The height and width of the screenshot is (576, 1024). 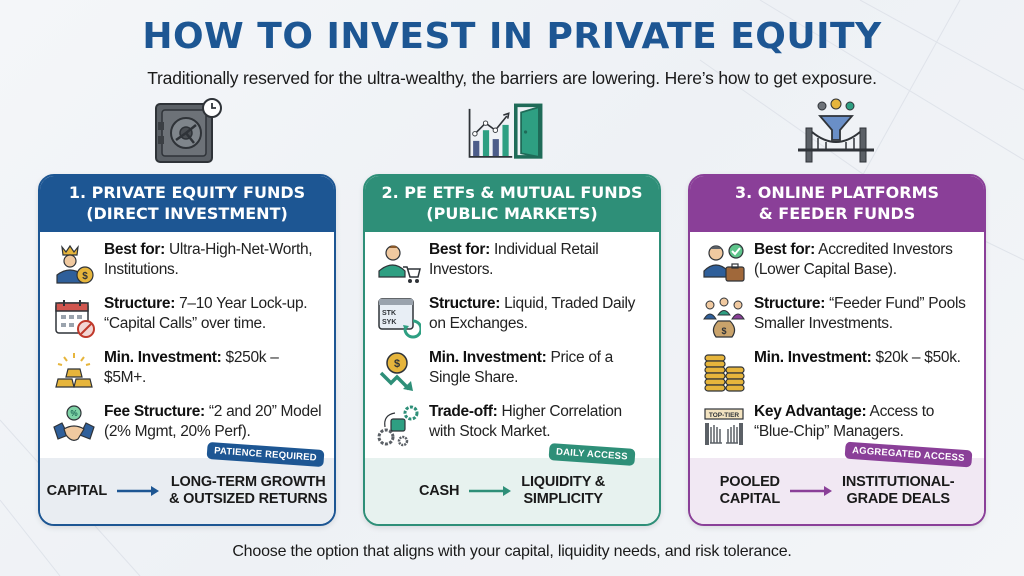 I want to click on flow-to: LIQUIDITY & SIMPLICITY, so click(x=563, y=491).